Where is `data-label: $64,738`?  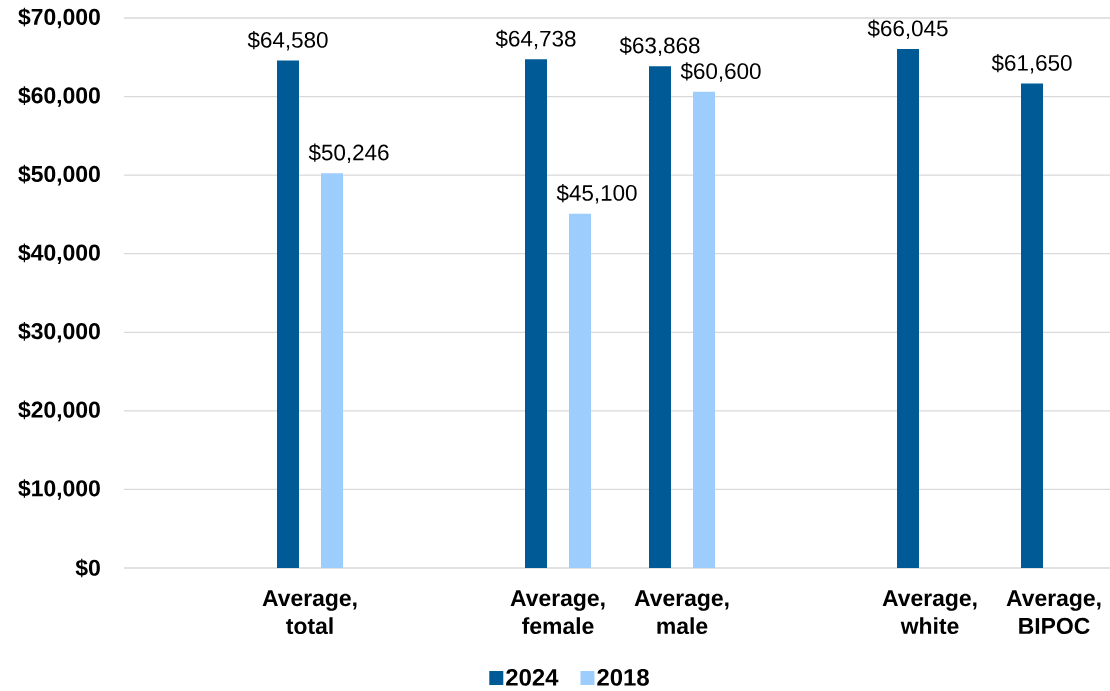
data-label: $64,738 is located at coordinates (535, 39).